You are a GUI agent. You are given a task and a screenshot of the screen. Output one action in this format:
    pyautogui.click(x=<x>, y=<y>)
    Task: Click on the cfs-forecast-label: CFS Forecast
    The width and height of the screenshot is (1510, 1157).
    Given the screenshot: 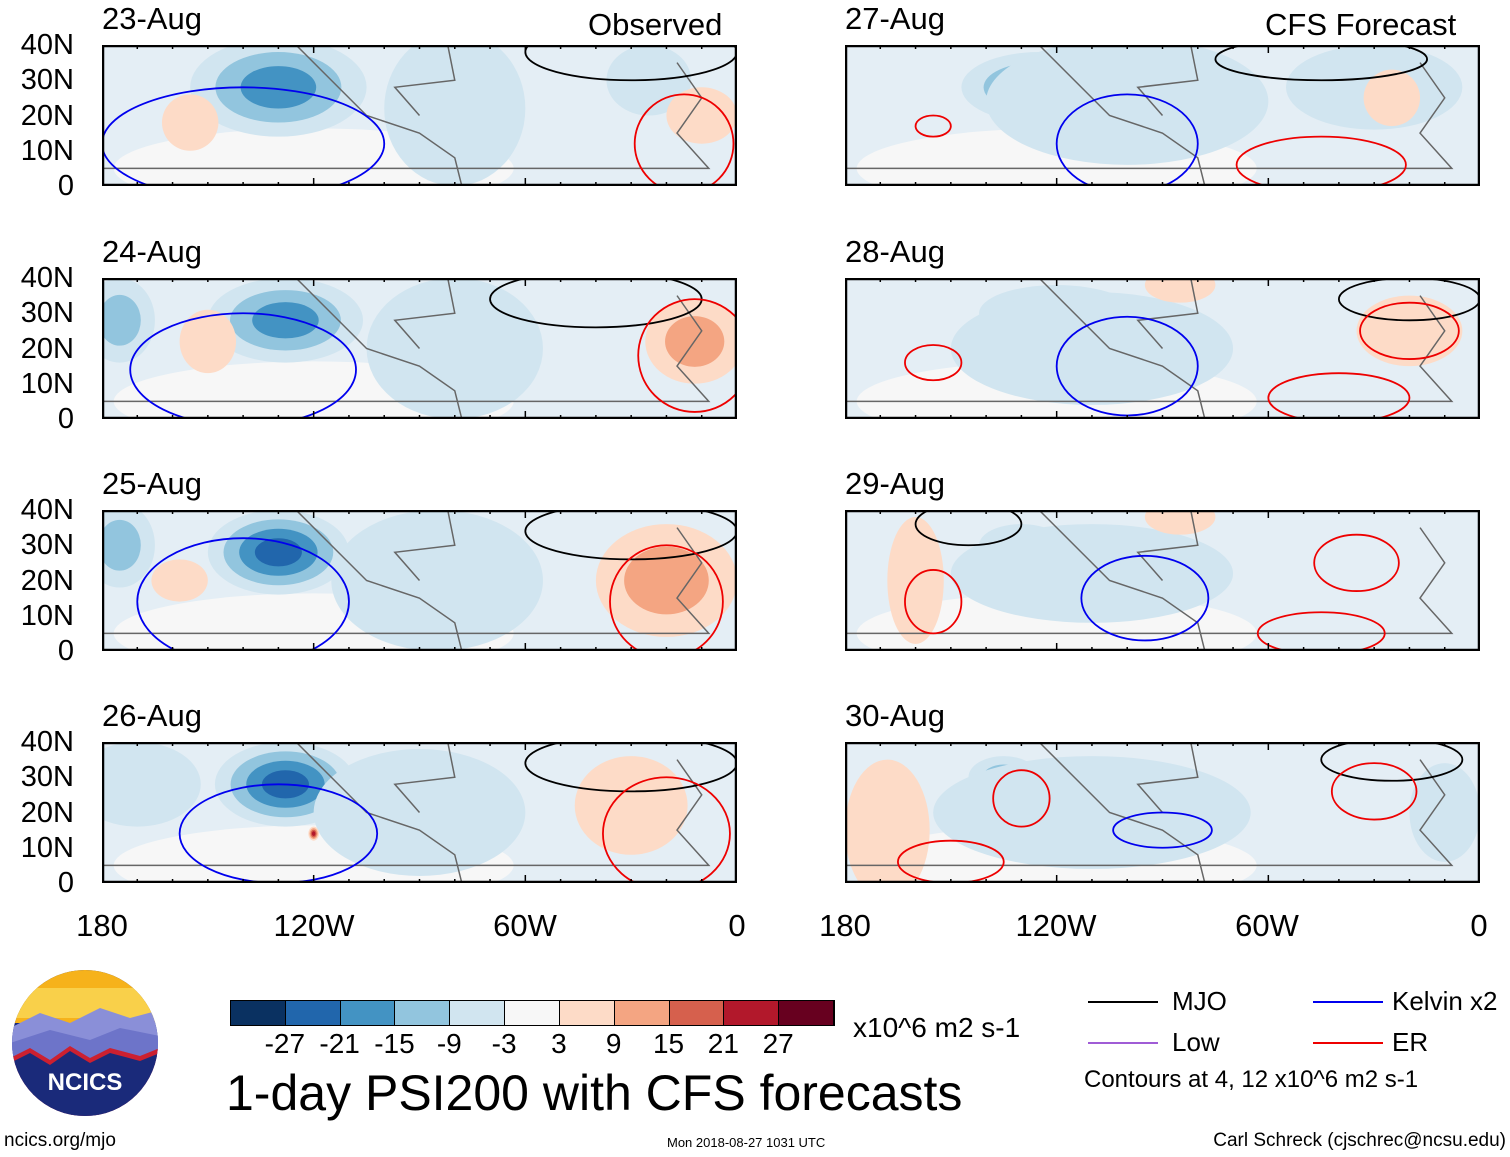 What is the action you would take?
    pyautogui.click(x=1361, y=24)
    